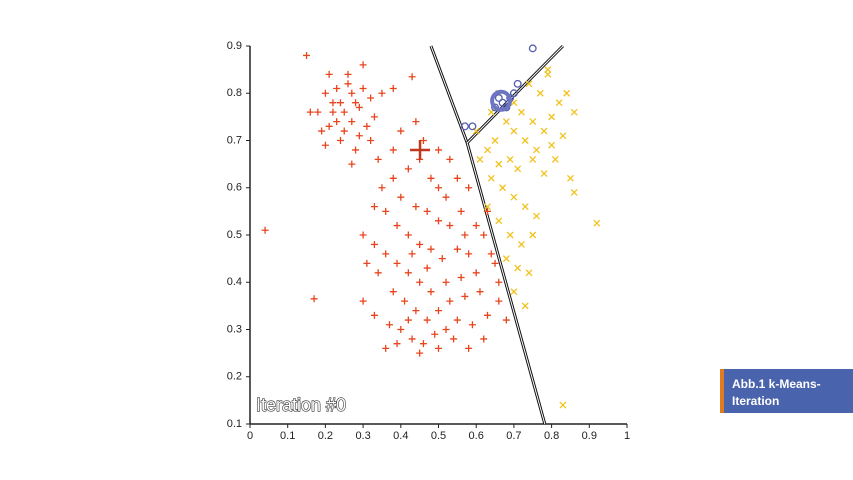 This screenshot has width=853, height=480. Describe the element at coordinates (400, 436) in the screenshot. I see `x-tick-label: 0.4` at that location.